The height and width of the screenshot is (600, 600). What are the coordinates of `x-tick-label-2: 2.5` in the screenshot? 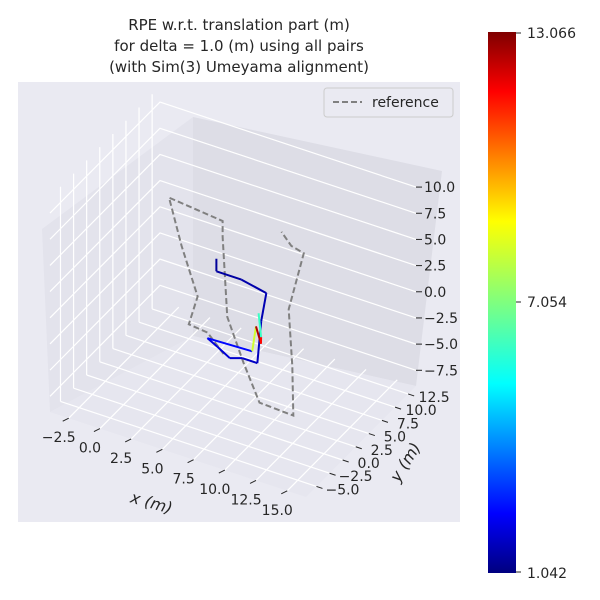 It's located at (121, 459).